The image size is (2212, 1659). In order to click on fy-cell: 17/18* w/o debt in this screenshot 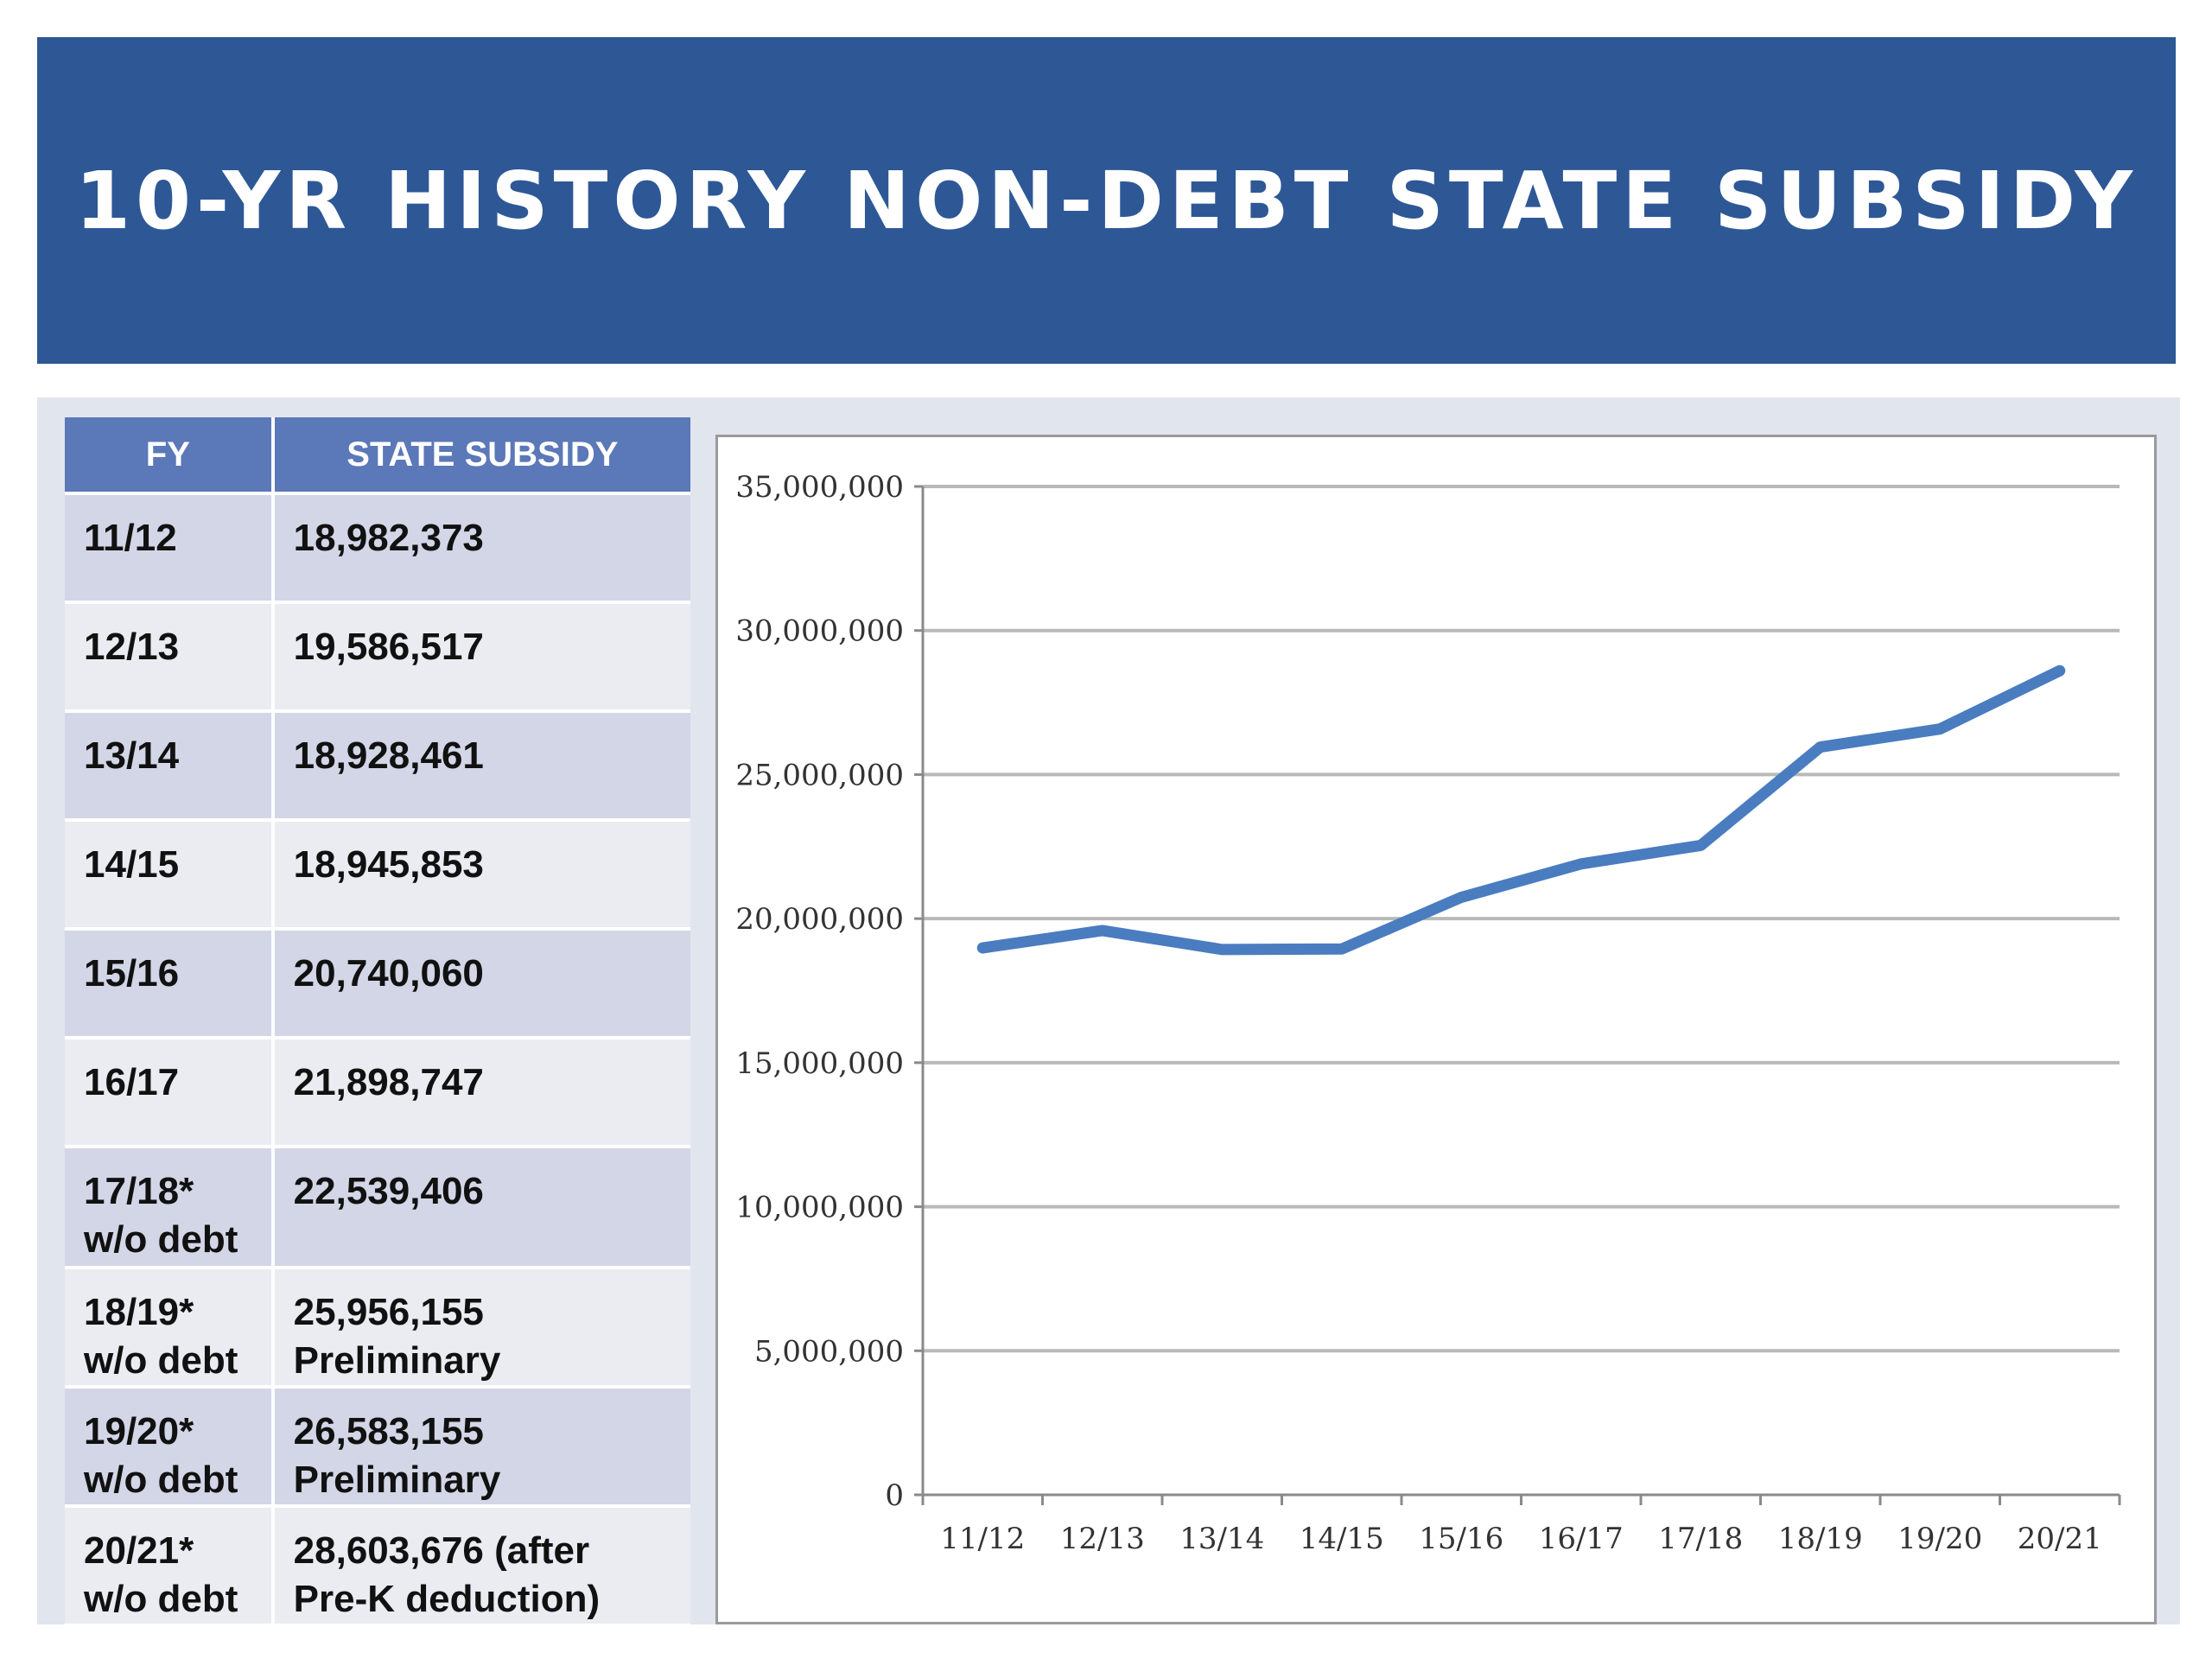, I will do `click(170, 1208)`.